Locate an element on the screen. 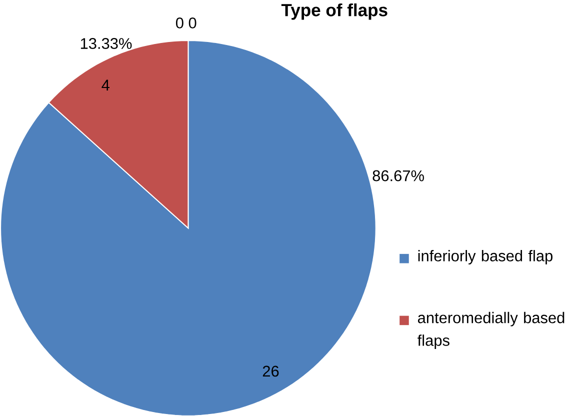 The width and height of the screenshot is (572, 416). text: 4 is located at coordinates (106, 85).